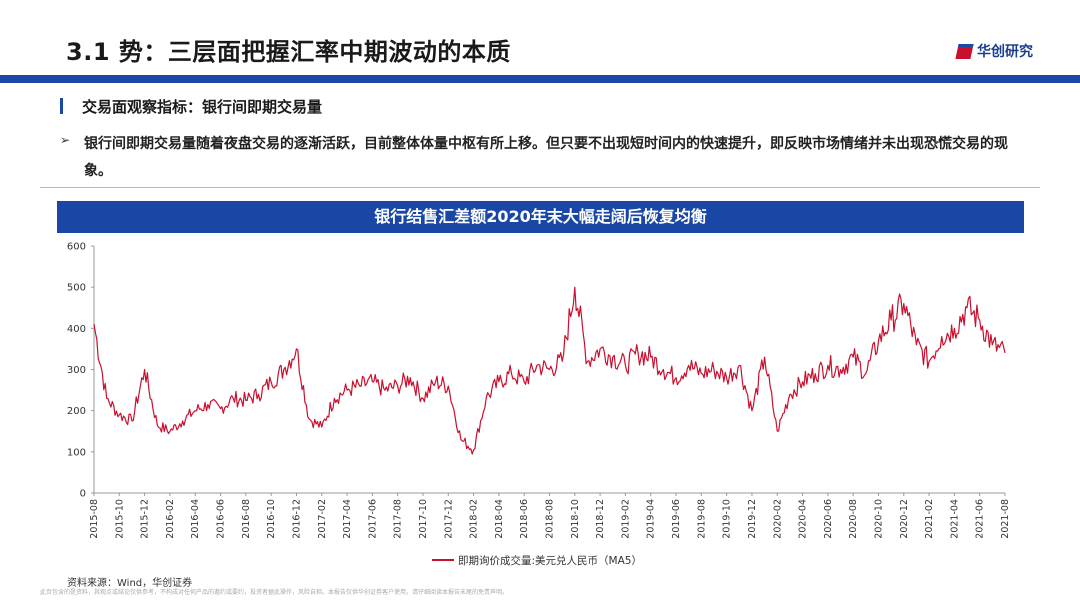  I want to click on page-title: 3.1 势：三层面把握汇率中期波动的本质, so click(288, 52).